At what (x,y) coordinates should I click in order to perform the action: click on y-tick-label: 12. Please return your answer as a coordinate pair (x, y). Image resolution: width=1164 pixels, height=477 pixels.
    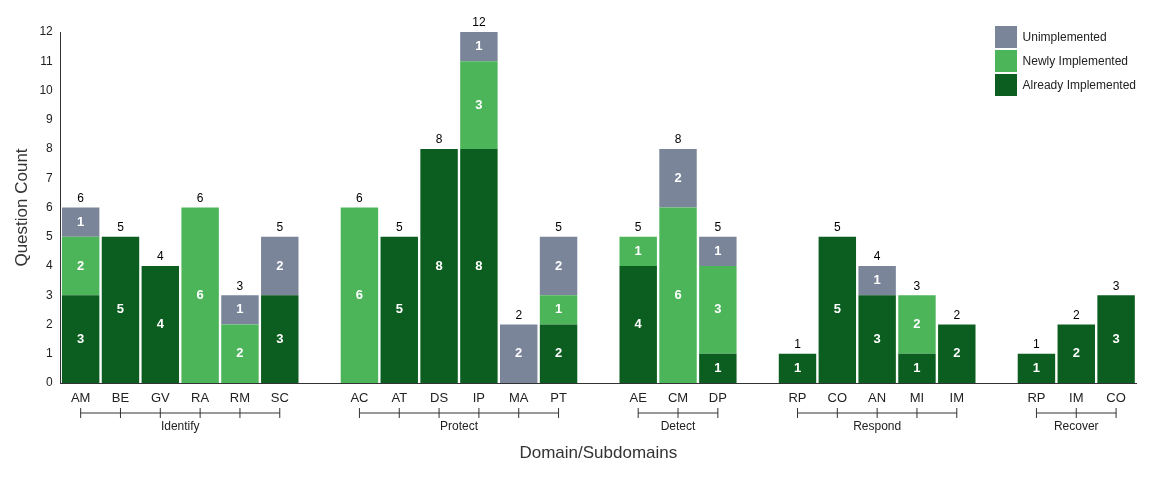
    Looking at the image, I should click on (46, 31).